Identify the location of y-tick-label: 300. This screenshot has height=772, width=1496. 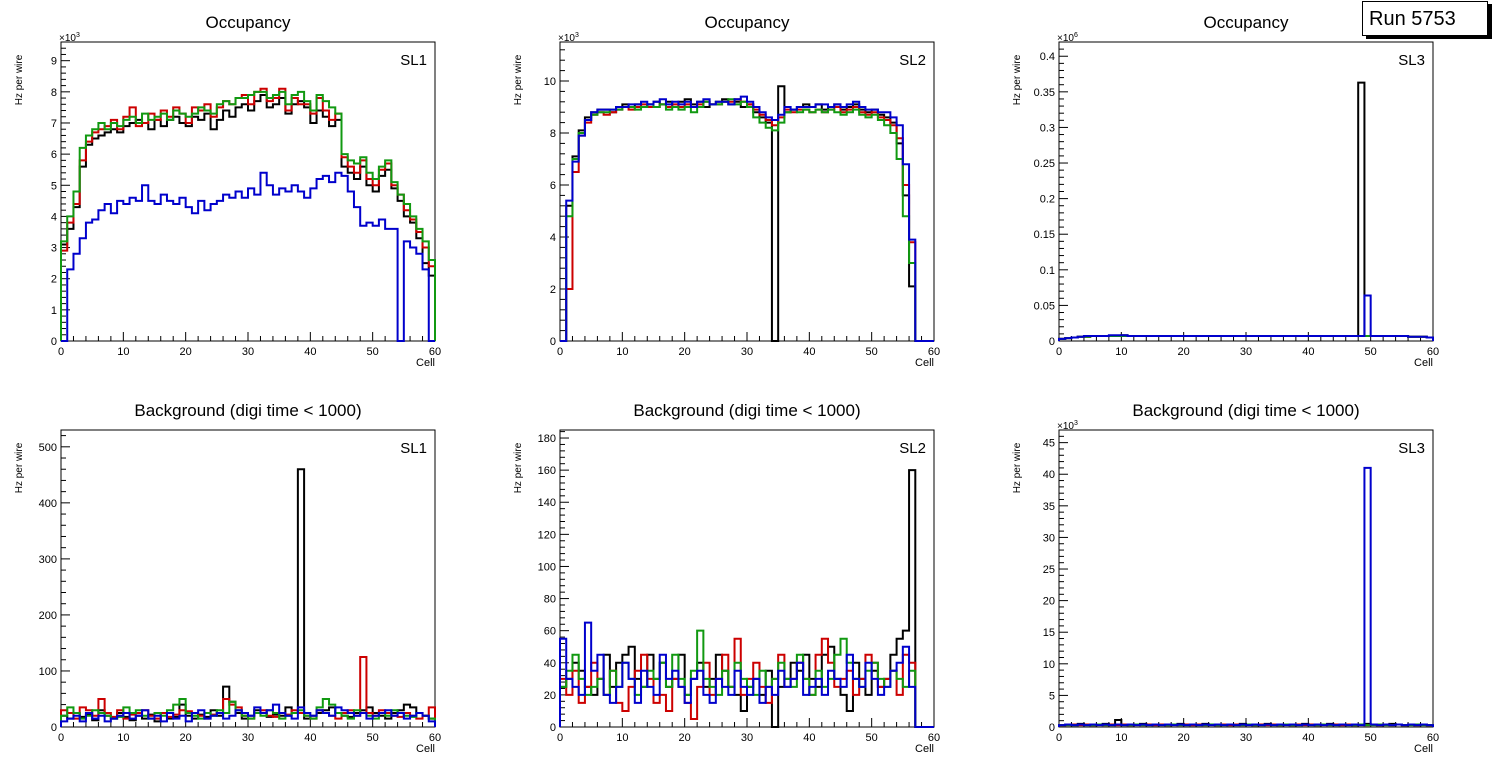
(48, 560).